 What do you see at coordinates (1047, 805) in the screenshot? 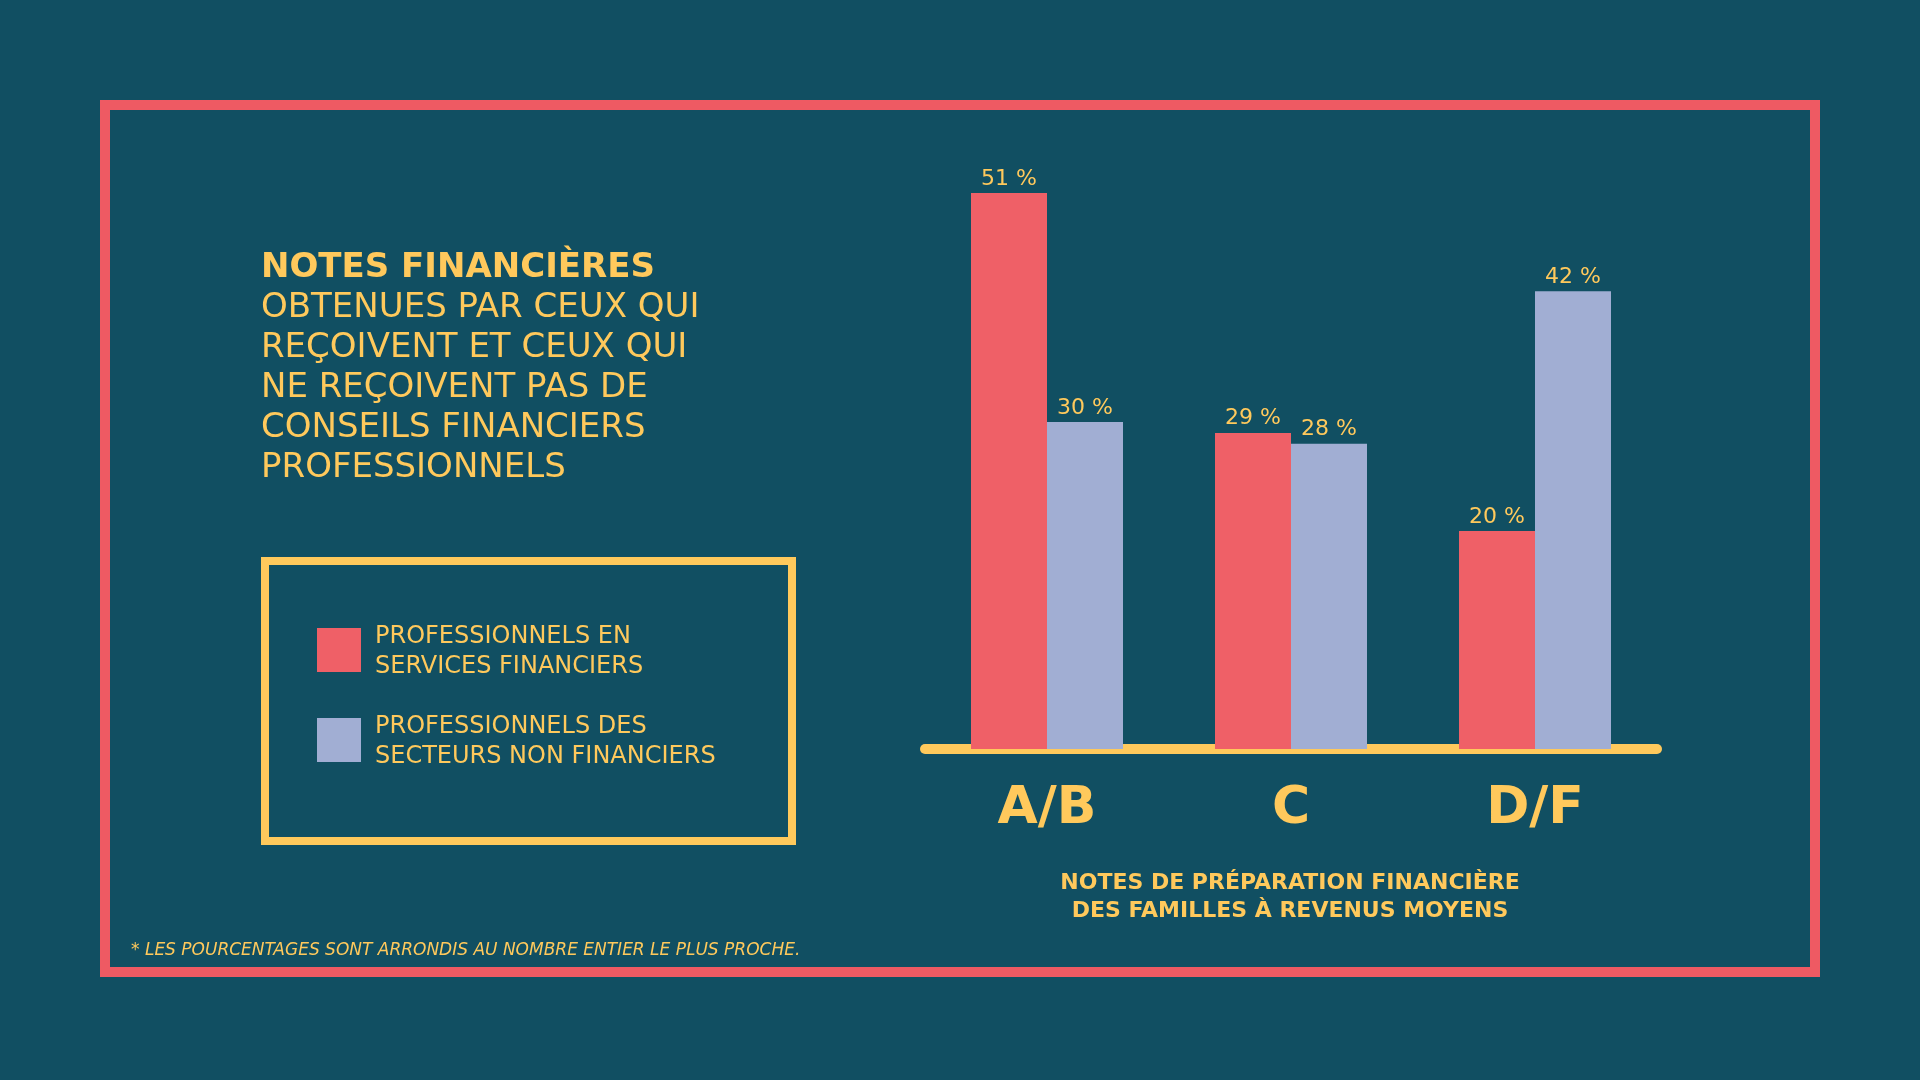
I see `x-tick-label: A/B` at bounding box center [1047, 805].